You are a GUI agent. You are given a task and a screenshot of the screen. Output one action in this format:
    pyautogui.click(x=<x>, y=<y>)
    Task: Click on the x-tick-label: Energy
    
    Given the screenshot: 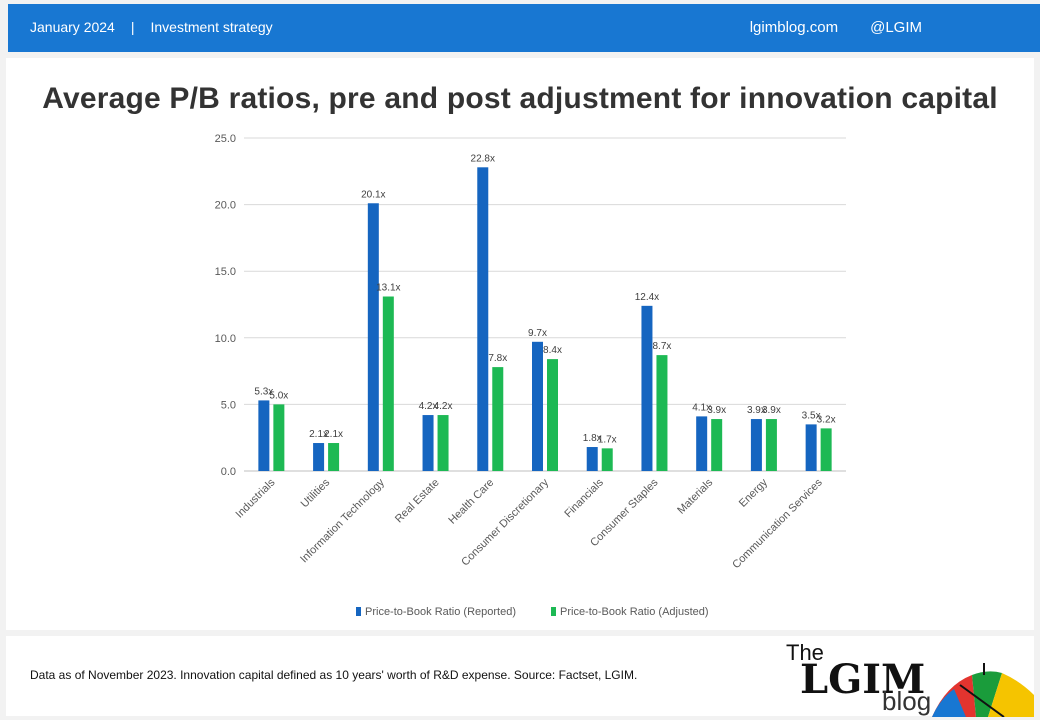 What is the action you would take?
    pyautogui.click(x=753, y=492)
    